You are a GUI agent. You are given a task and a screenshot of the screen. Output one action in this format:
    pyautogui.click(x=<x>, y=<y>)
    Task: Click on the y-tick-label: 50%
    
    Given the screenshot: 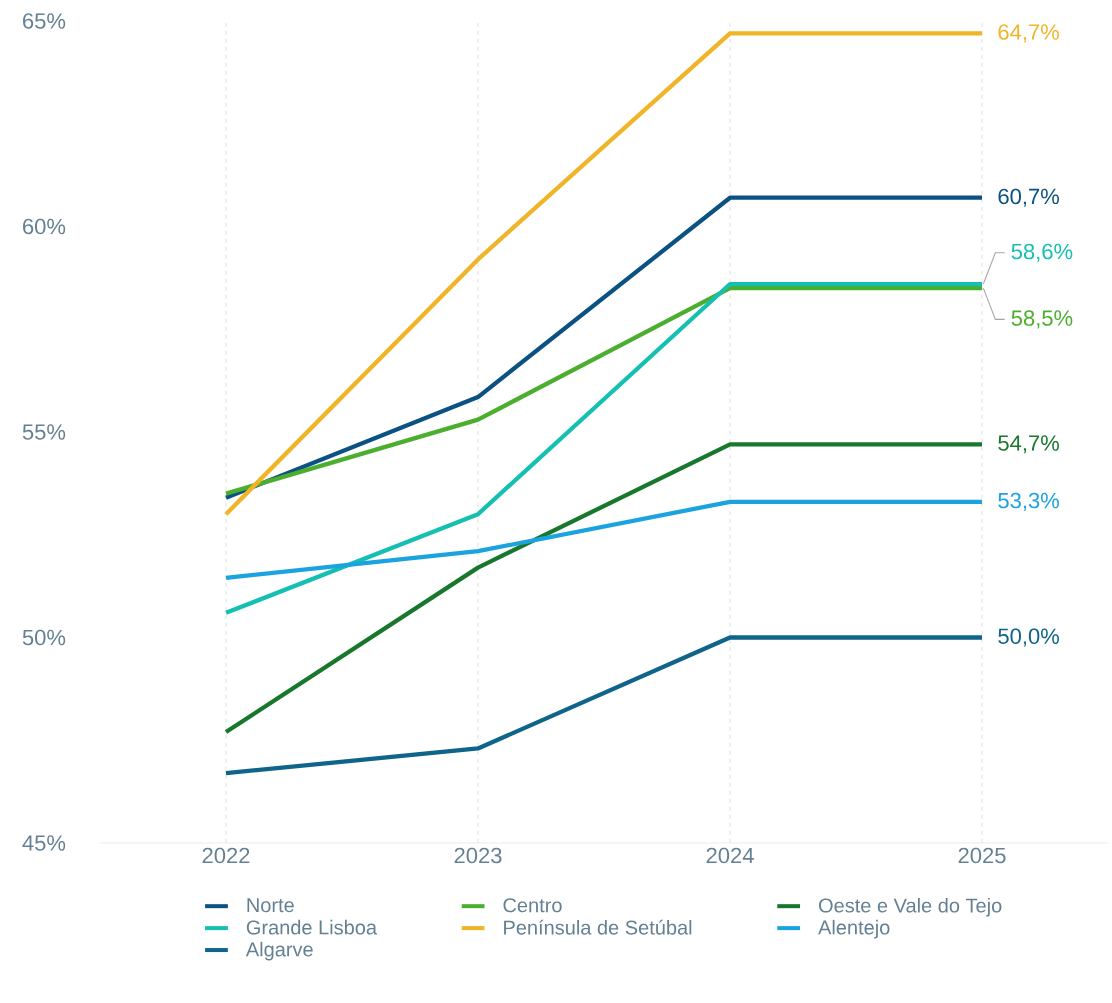 What is the action you would take?
    pyautogui.click(x=44, y=637)
    